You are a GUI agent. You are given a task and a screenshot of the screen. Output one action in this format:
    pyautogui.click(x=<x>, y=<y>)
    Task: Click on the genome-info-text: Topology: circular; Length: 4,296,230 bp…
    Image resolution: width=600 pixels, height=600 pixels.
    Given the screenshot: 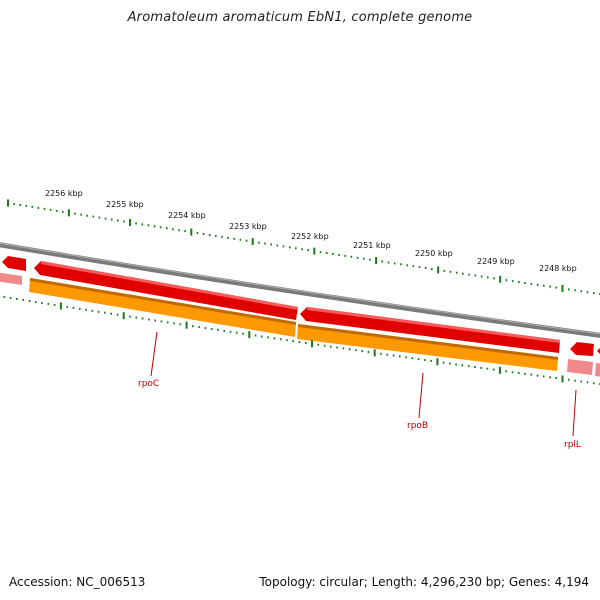 What is the action you would take?
    pyautogui.click(x=424, y=582)
    